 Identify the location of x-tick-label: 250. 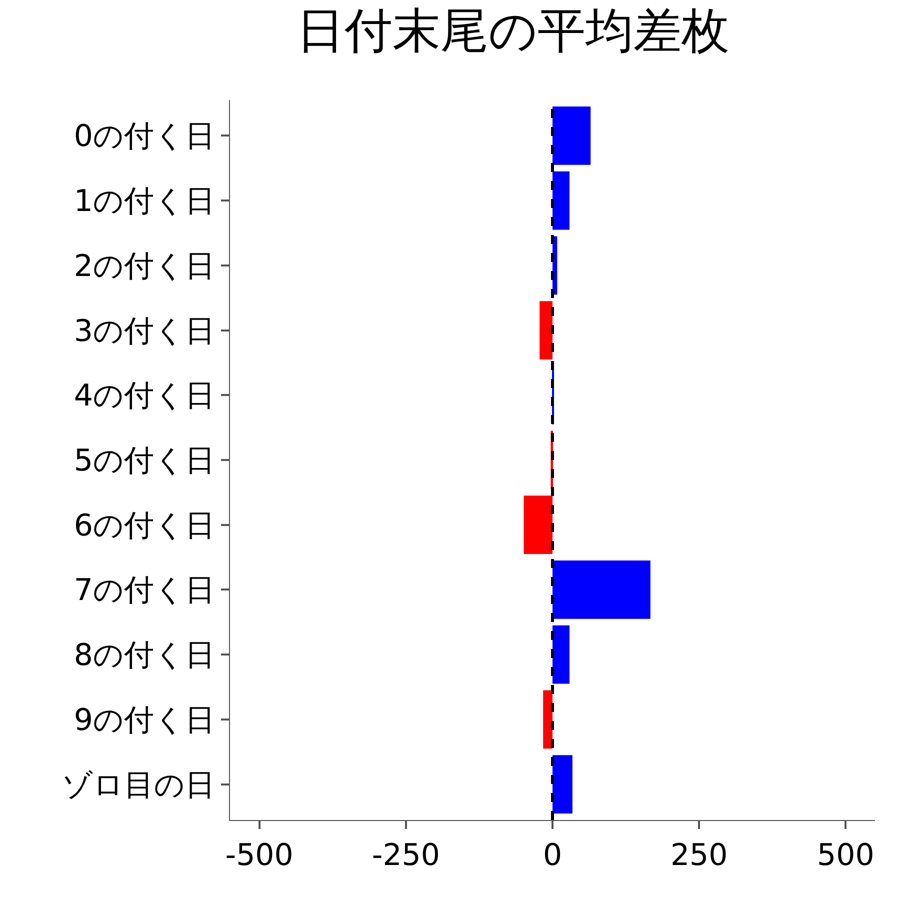
(699, 855).